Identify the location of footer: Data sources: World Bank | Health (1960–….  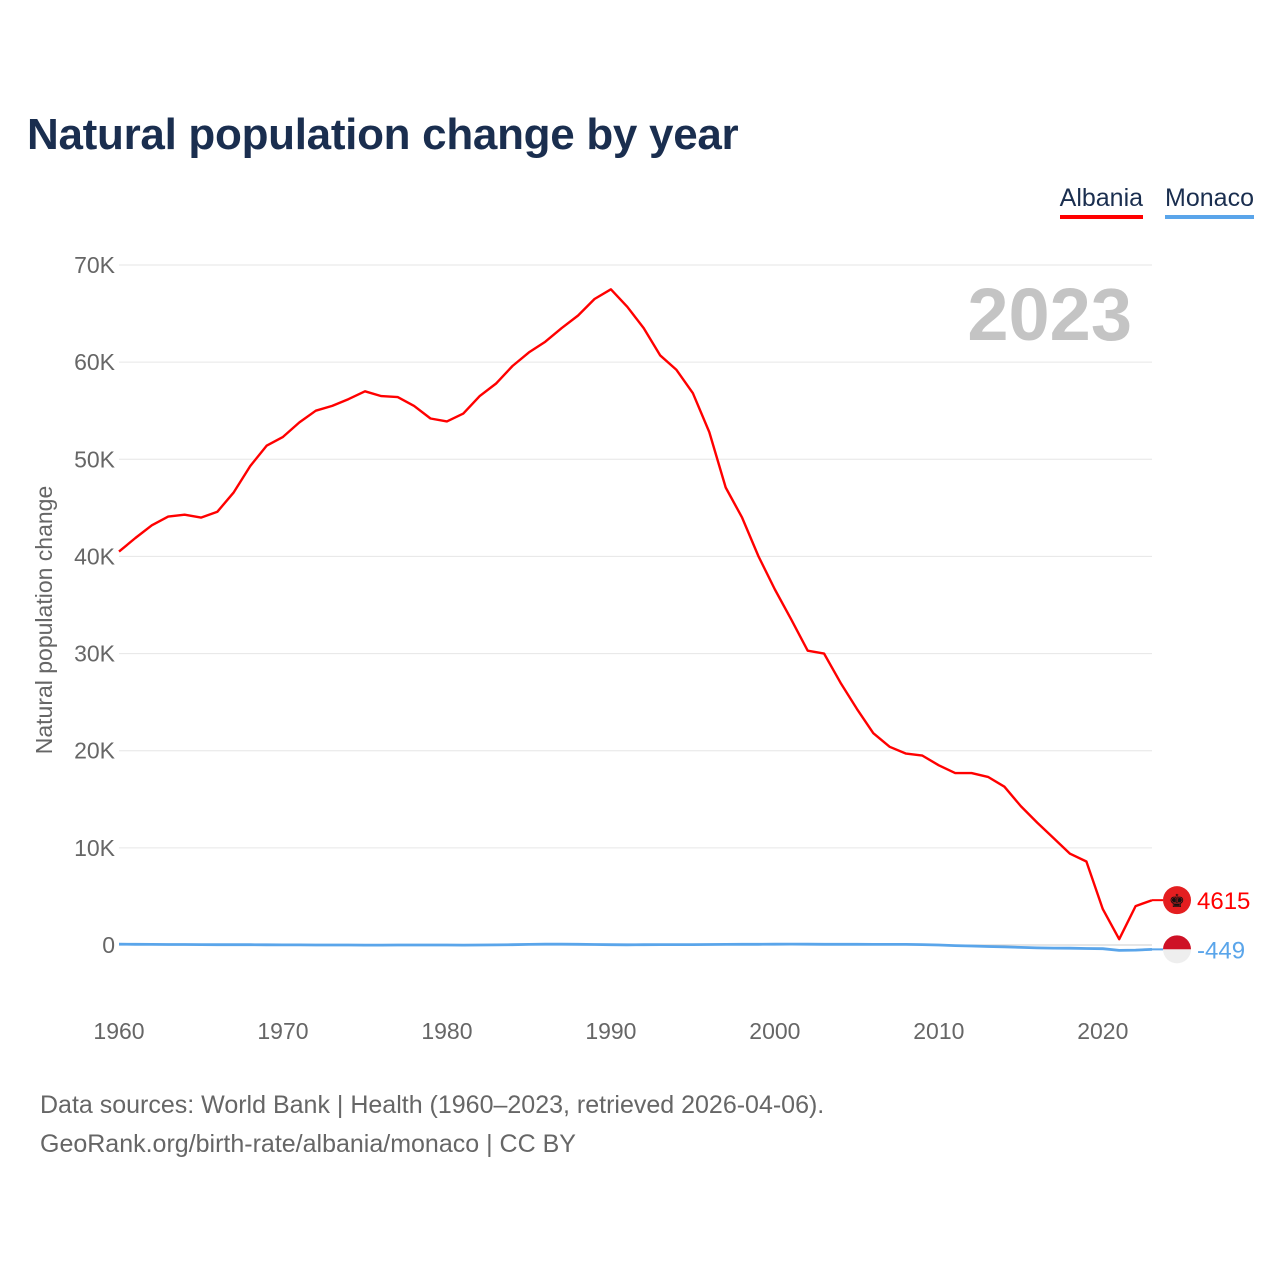
(432, 1125).